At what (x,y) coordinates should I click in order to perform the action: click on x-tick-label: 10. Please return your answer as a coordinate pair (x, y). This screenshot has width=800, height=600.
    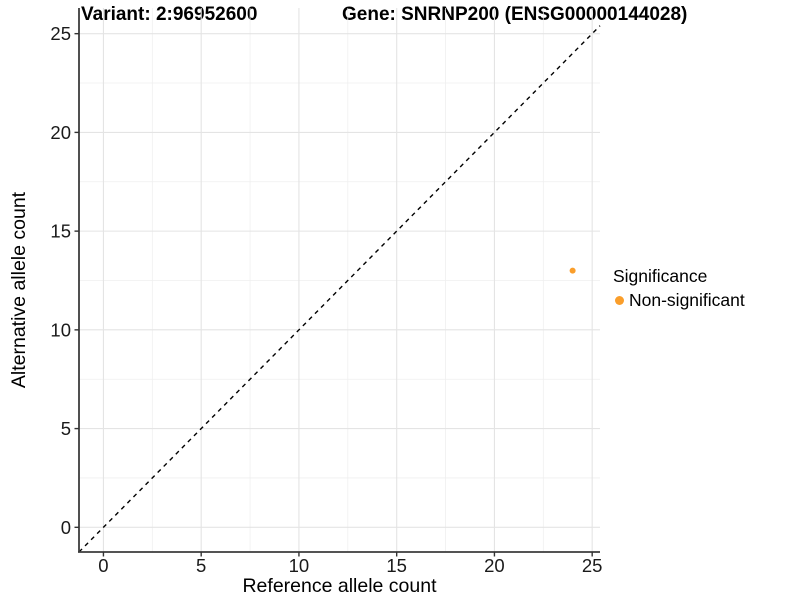
    Looking at the image, I should click on (299, 565).